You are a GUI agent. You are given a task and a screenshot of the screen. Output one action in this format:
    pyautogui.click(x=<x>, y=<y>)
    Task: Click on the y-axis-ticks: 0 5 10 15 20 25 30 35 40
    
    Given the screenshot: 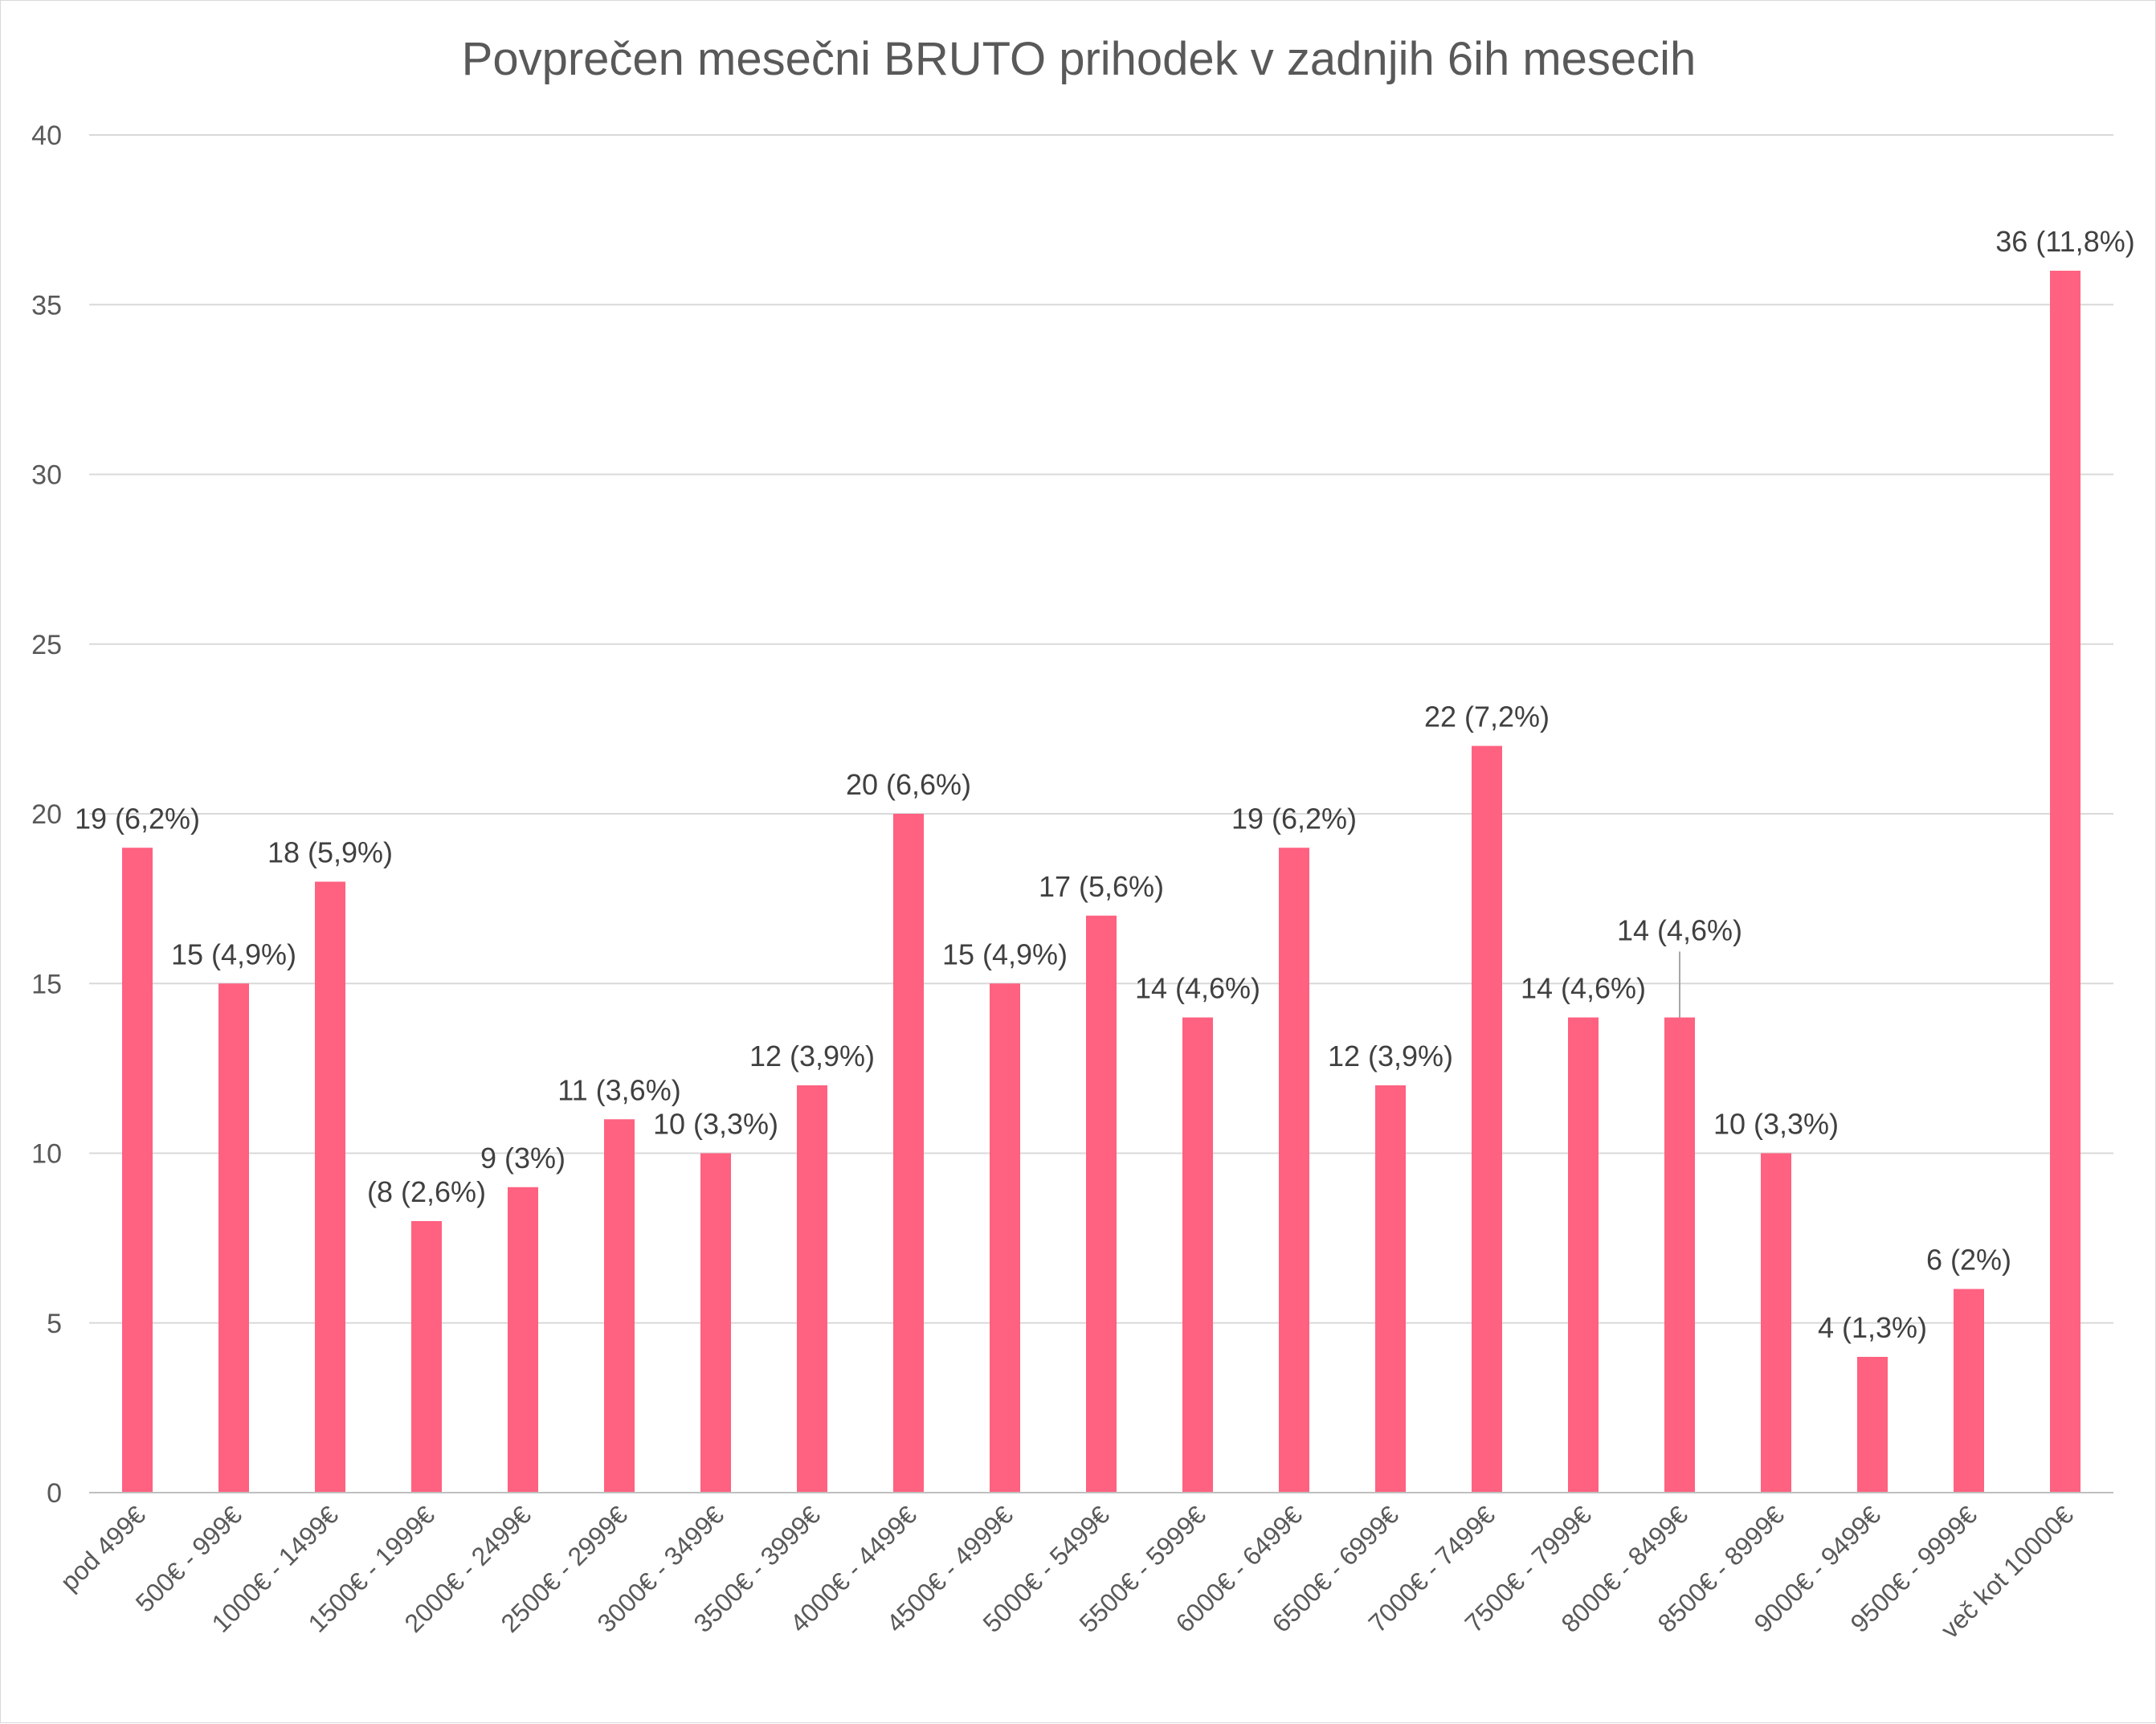 What is the action you would take?
    pyautogui.click(x=47, y=815)
    